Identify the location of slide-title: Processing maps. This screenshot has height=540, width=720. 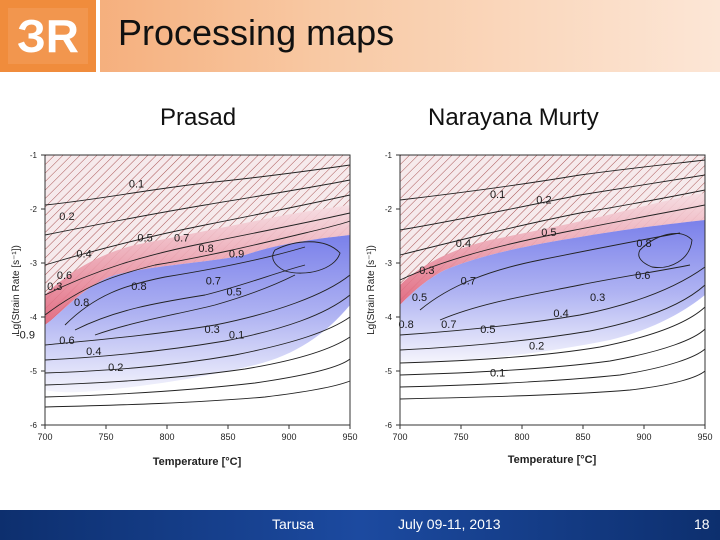
(256, 32).